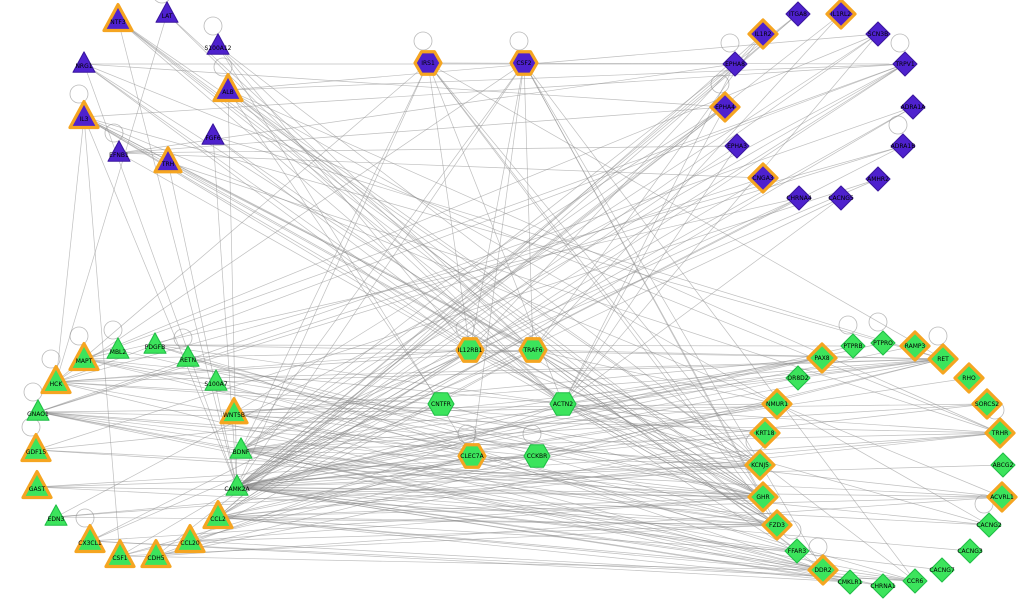 This screenshot has height=600, width=1027. I want to click on edge-EFNB1-EPHA3, so click(428, 149).